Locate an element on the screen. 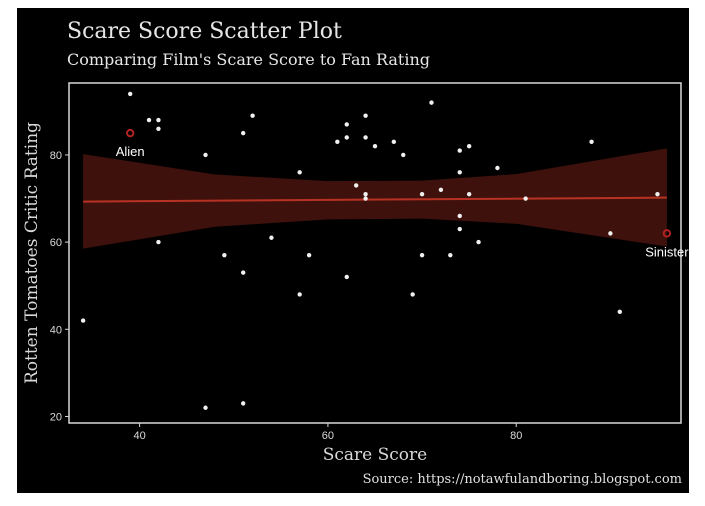  x-tick-label: 40 is located at coordinates (139, 436).